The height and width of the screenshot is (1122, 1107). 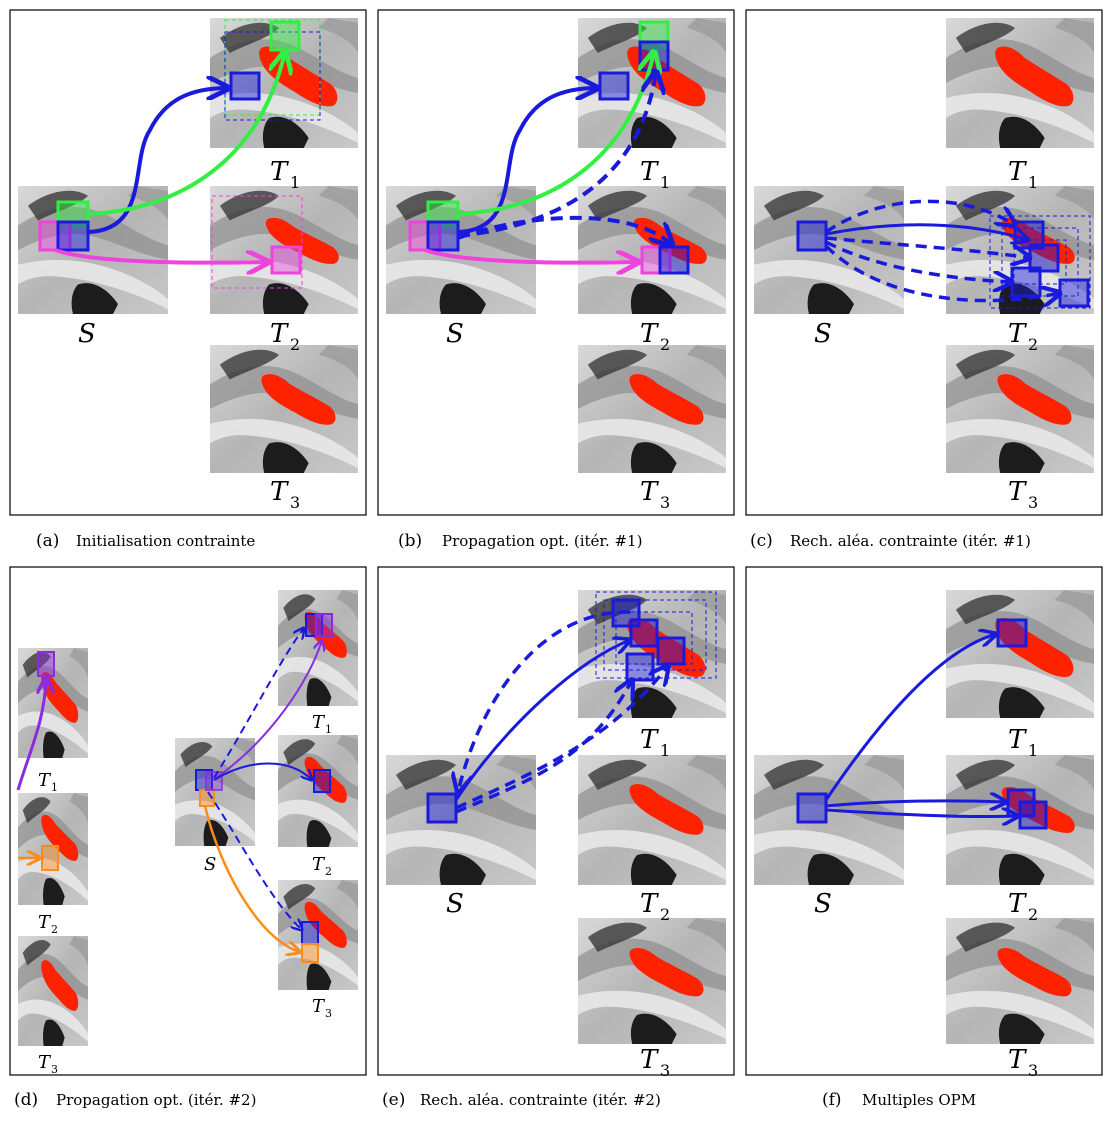 What do you see at coordinates (286, 260) in the screenshot?
I see `t2-magenta-patch` at bounding box center [286, 260].